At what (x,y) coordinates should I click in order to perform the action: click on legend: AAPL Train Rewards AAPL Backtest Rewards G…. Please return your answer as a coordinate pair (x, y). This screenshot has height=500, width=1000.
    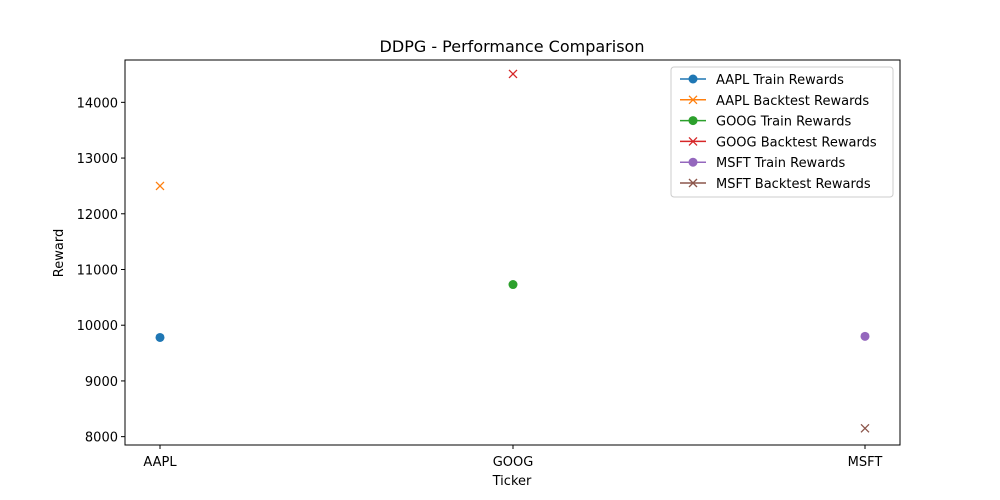
    Looking at the image, I should click on (782, 132).